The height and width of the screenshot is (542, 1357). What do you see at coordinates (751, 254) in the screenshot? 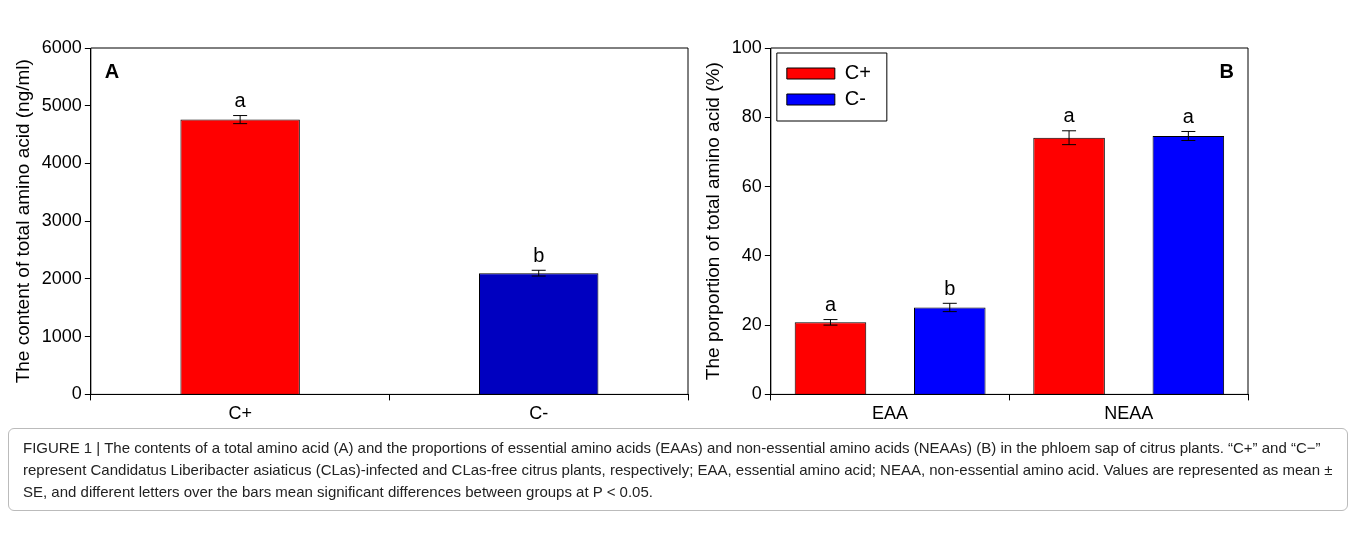
I see `y-tick-label: 40` at bounding box center [751, 254].